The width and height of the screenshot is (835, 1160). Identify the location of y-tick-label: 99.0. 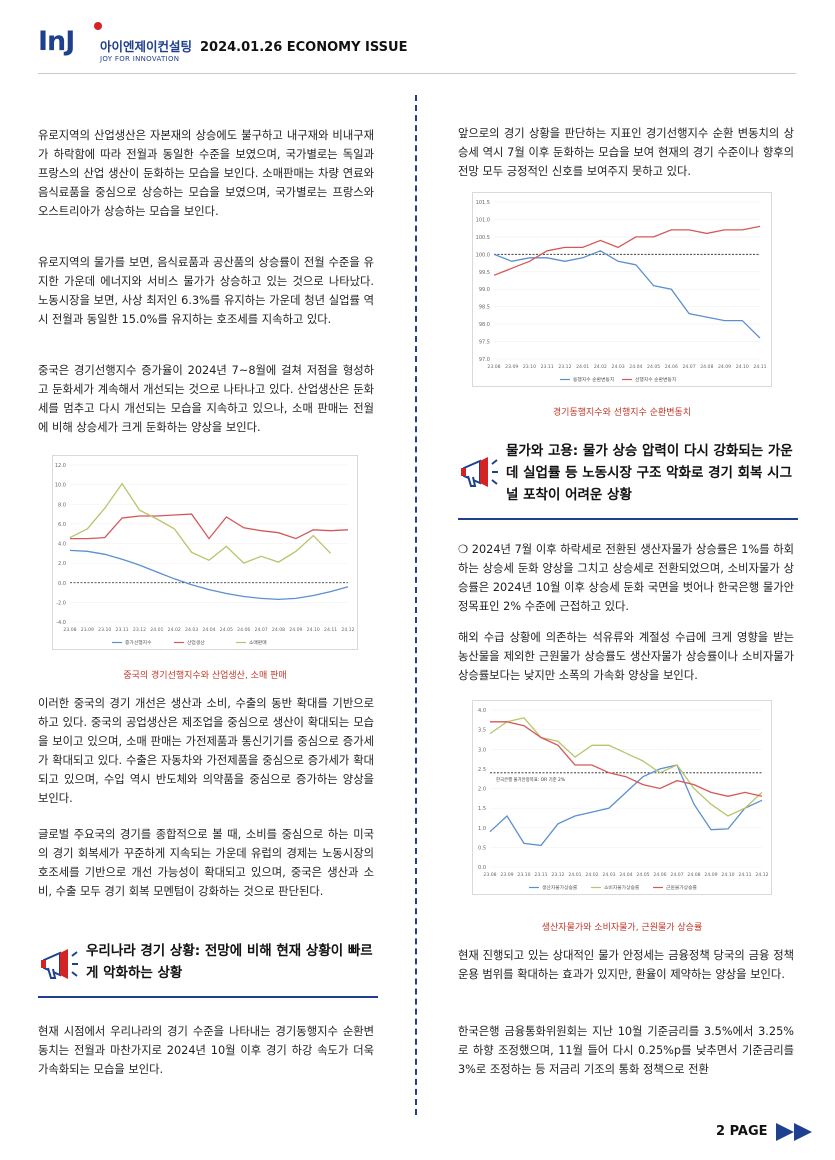
(484, 290).